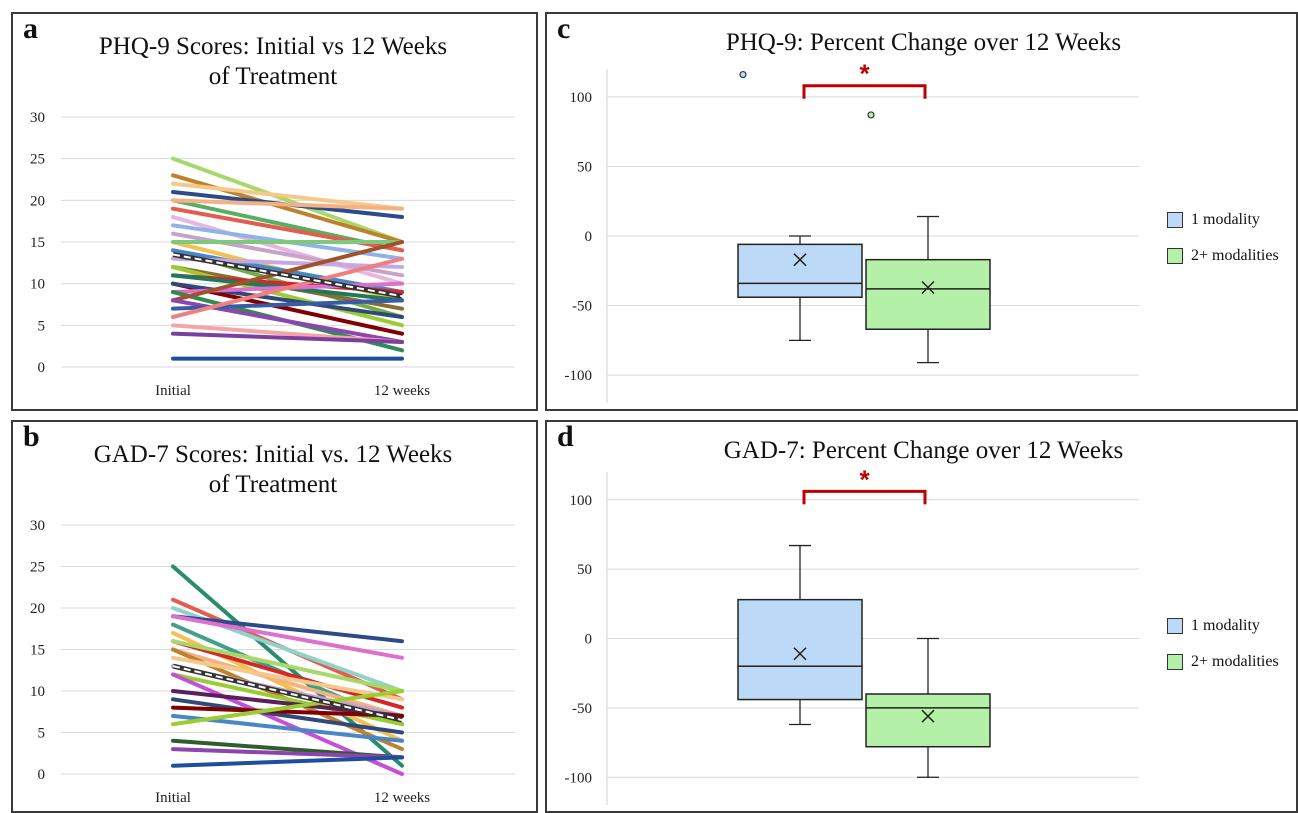 The image size is (1298, 813). I want to click on panel-label: b, so click(31, 436).